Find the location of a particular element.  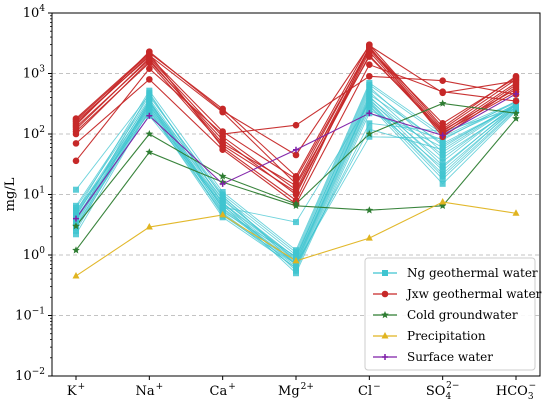

legend-label: Ng geothermal water is located at coordinates (472, 273).